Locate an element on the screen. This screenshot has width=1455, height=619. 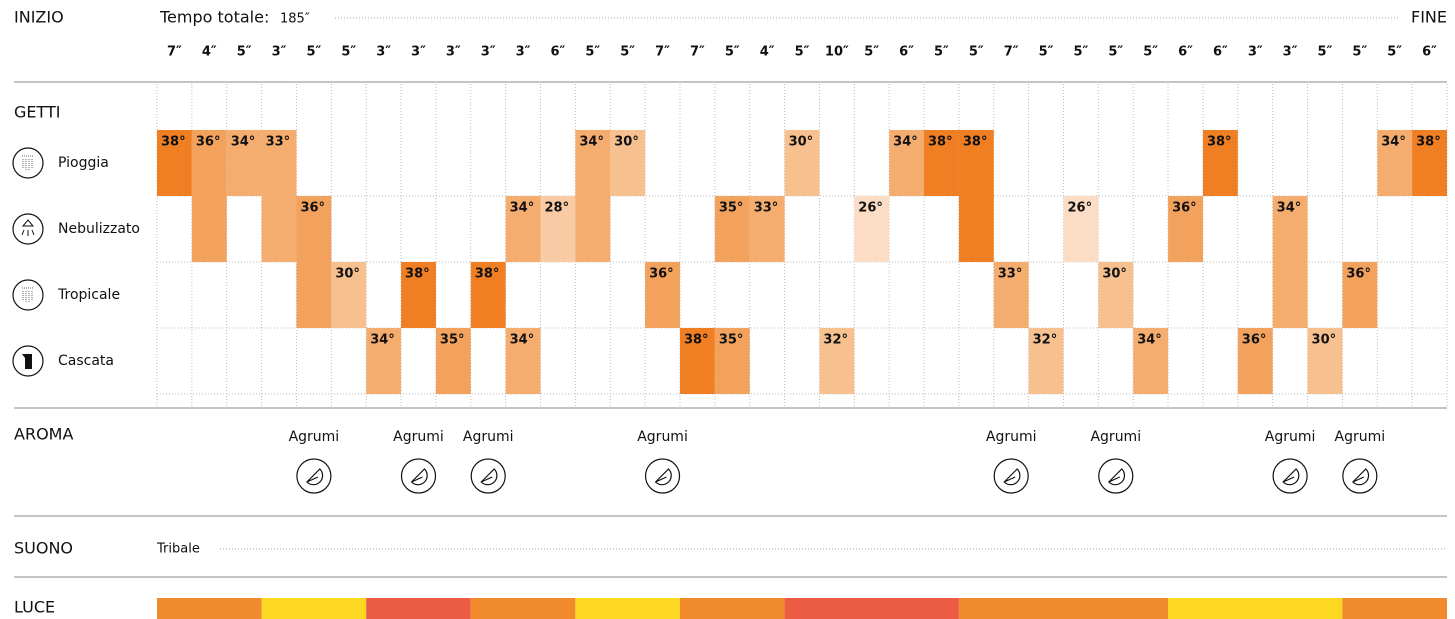
jet-name: Nebulizzato is located at coordinates (99, 229).